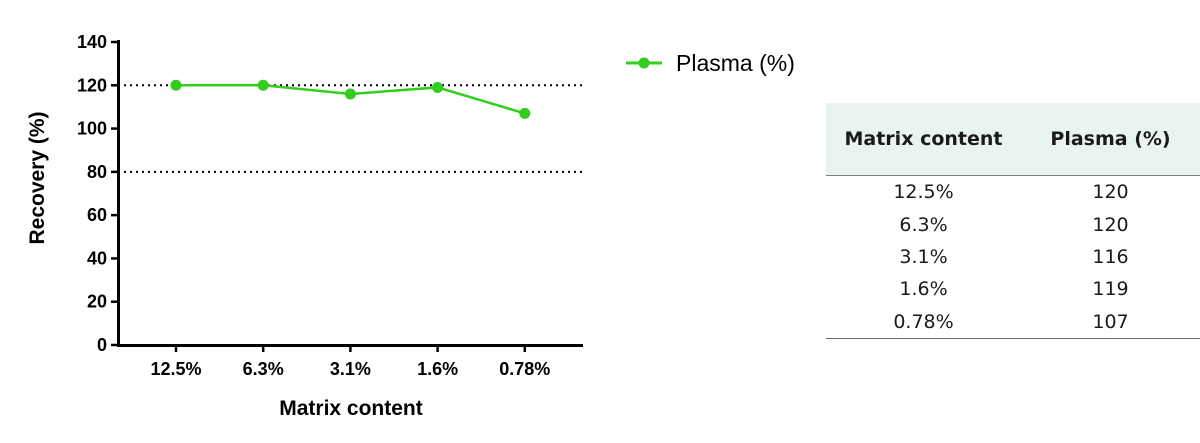 The width and height of the screenshot is (1200, 443). What do you see at coordinates (923, 289) in the screenshot?
I see `table-cell: 1.6%` at bounding box center [923, 289].